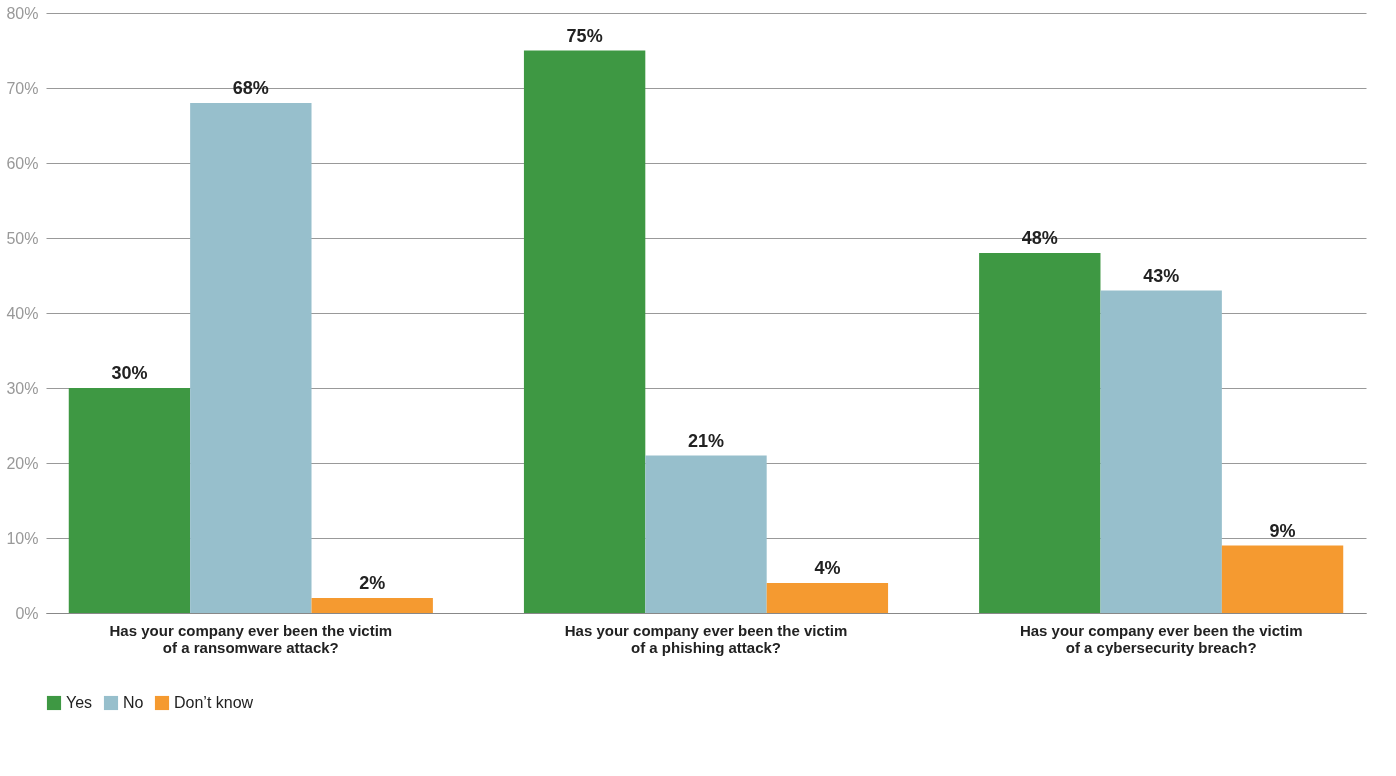 The height and width of the screenshot is (776, 1396). I want to click on y-tick-label: 70%, so click(22, 88).